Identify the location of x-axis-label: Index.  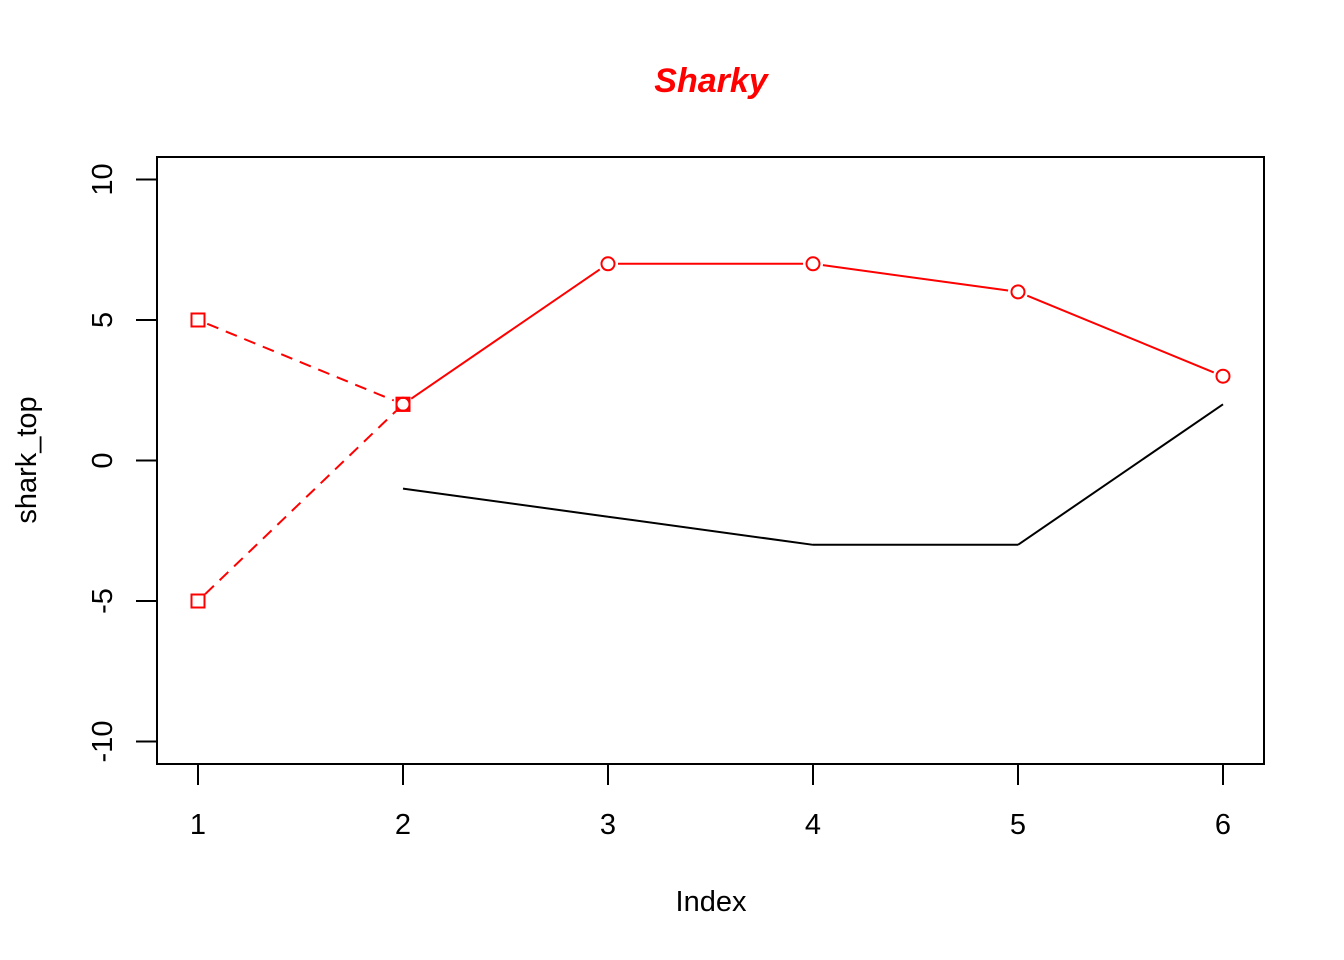
(711, 902).